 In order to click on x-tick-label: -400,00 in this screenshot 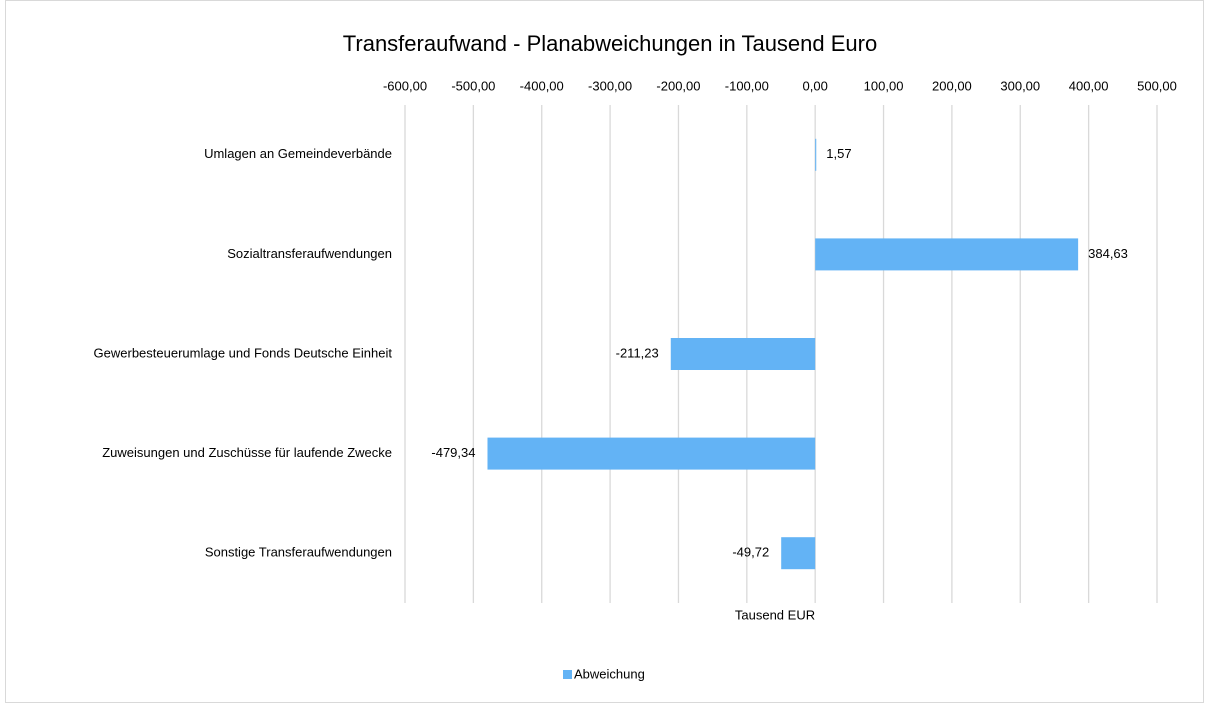, I will do `click(542, 85)`.